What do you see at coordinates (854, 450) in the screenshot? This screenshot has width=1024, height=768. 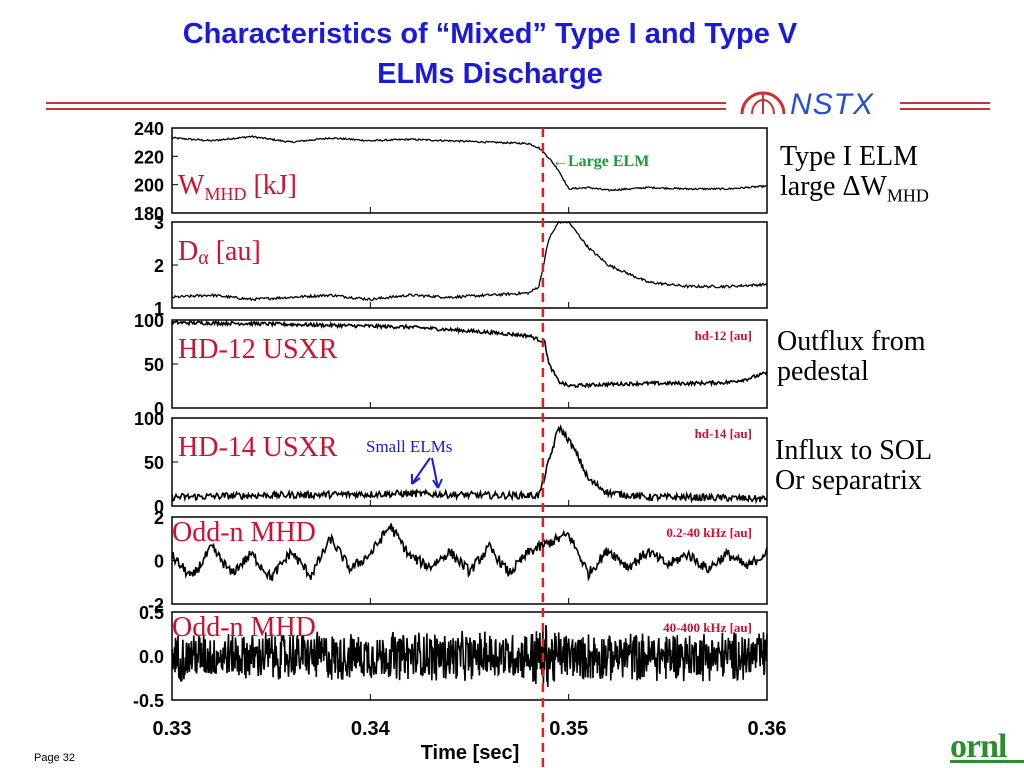 I see `annotation-influx-line1: Influx to SOL` at bounding box center [854, 450].